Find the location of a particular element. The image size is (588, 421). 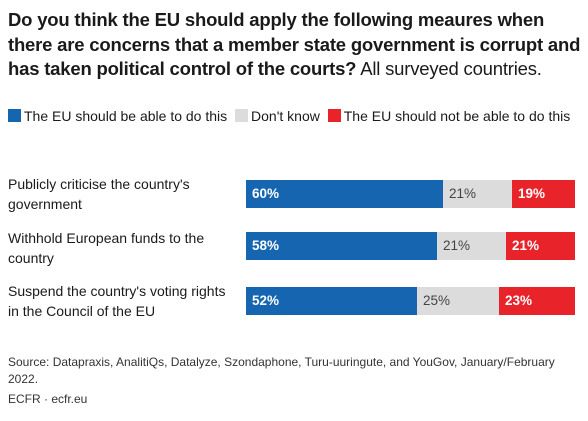

legend-item-not-able: The EU should not be able to do this is located at coordinates (449, 116).